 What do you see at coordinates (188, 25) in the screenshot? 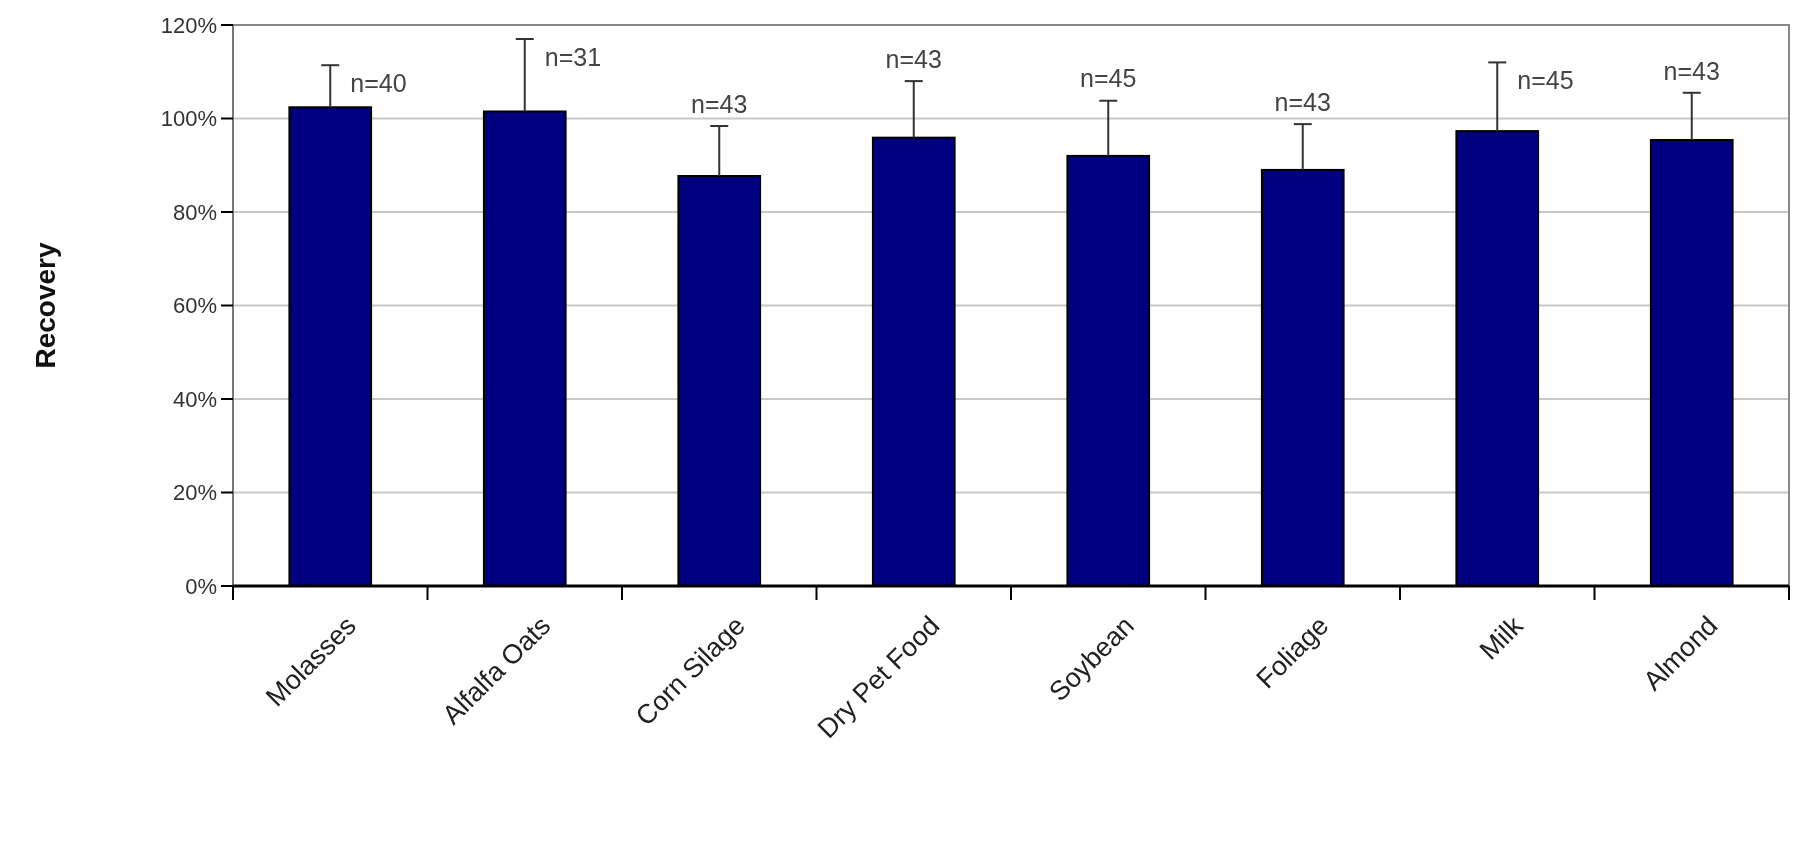
I see `y-tick-label: 120%` at bounding box center [188, 25].